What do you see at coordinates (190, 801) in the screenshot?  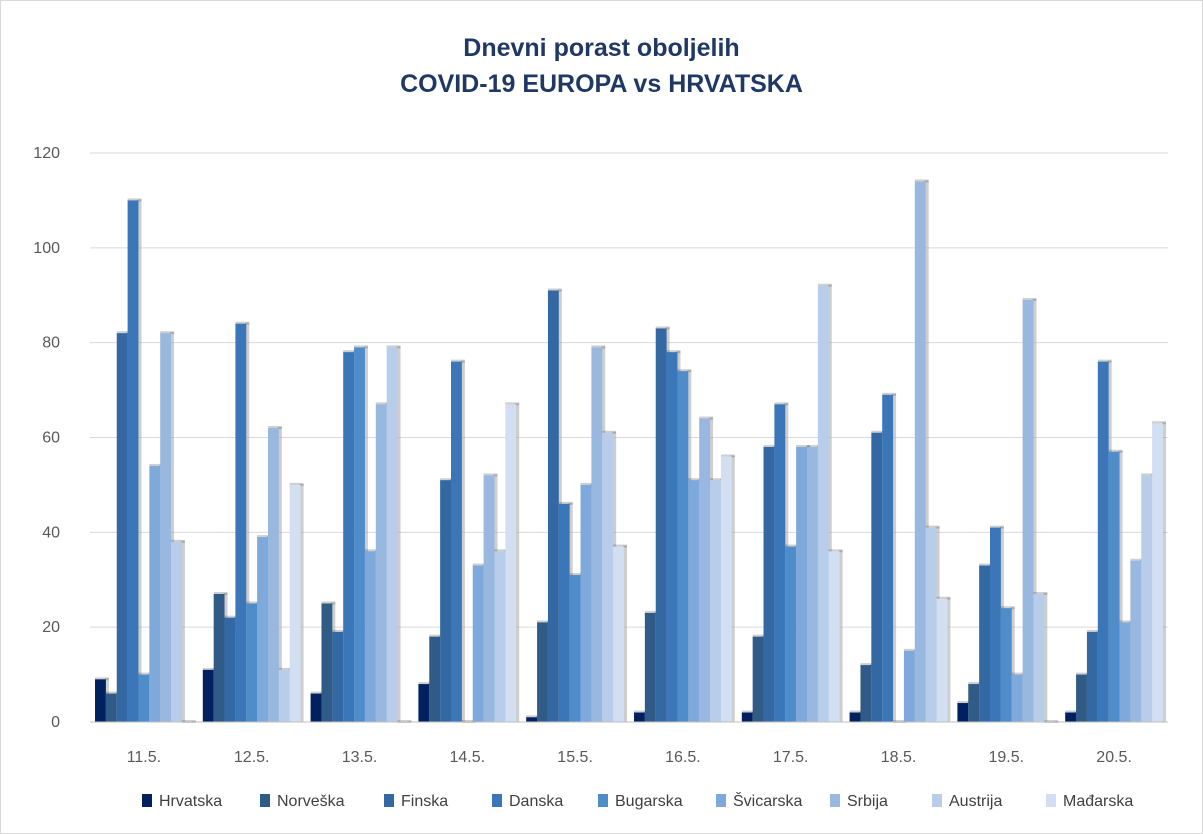 I see `legend-label: Hrvatska` at bounding box center [190, 801].